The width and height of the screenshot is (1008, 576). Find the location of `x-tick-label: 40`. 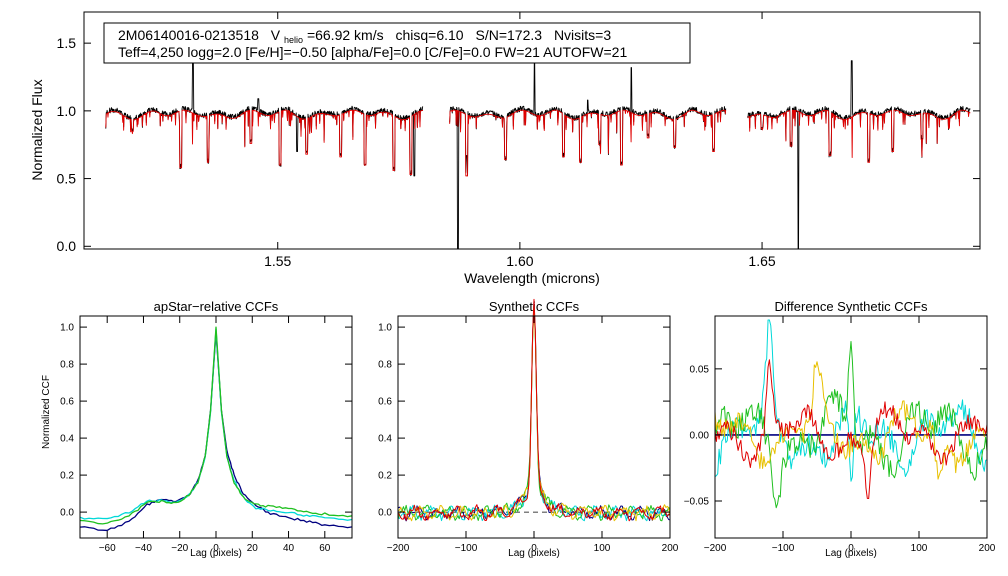

x-tick-label: 40 is located at coordinates (289, 548).